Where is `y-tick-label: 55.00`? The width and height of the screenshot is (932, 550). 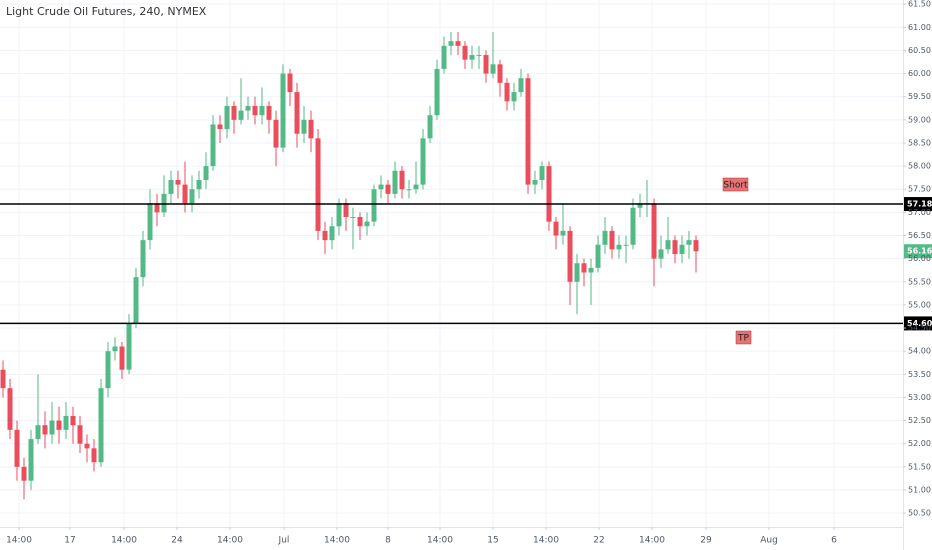 y-tick-label: 55.00 is located at coordinates (919, 304).